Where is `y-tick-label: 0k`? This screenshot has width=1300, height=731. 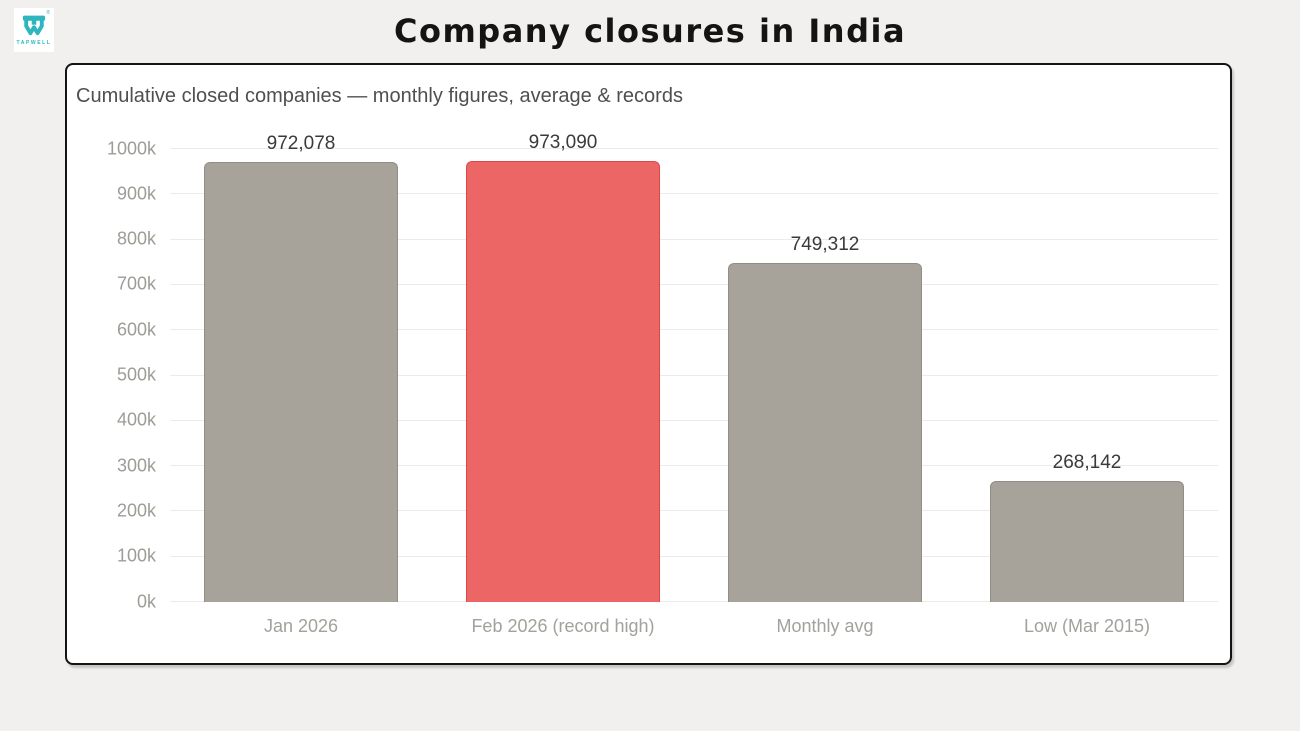
y-tick-label: 0k is located at coordinates (146, 601).